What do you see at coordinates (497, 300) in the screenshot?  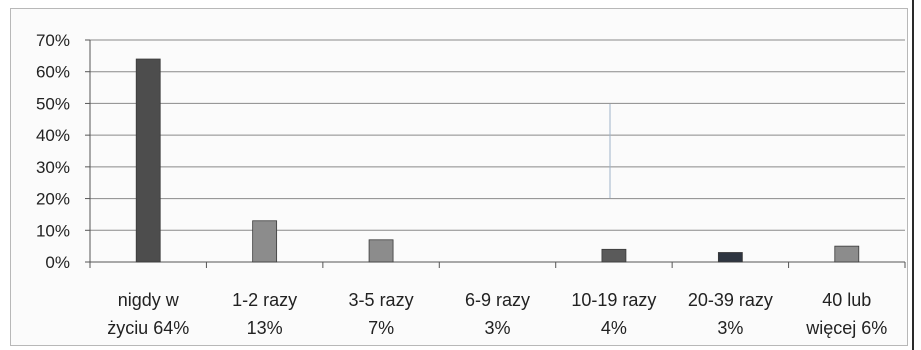 I see `category-label: 6-9 razy` at bounding box center [497, 300].